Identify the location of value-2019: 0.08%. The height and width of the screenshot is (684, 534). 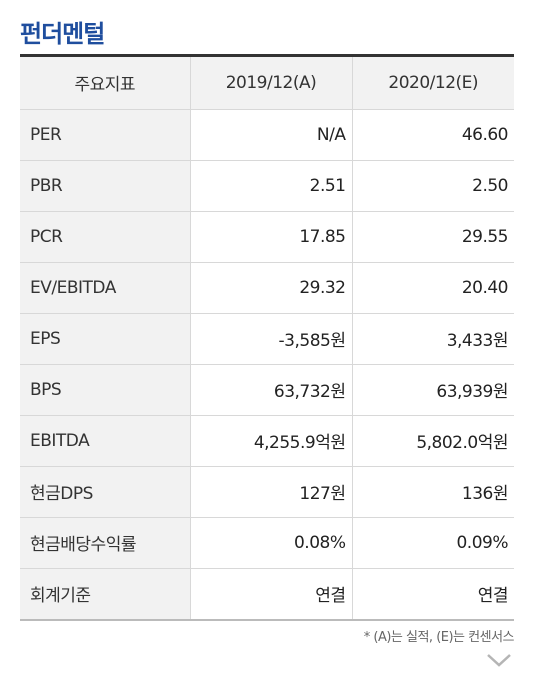
(270, 543).